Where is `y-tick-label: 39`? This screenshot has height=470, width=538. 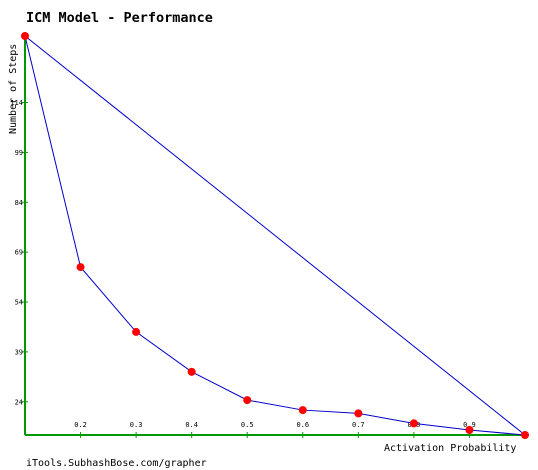 y-tick-label: 39 is located at coordinates (19, 352).